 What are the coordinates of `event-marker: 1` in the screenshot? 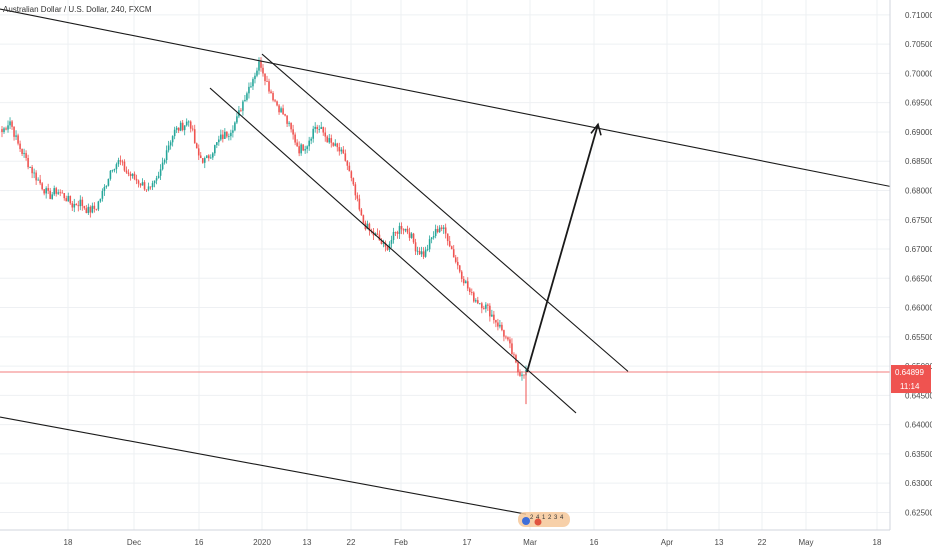 It's located at (544, 518).